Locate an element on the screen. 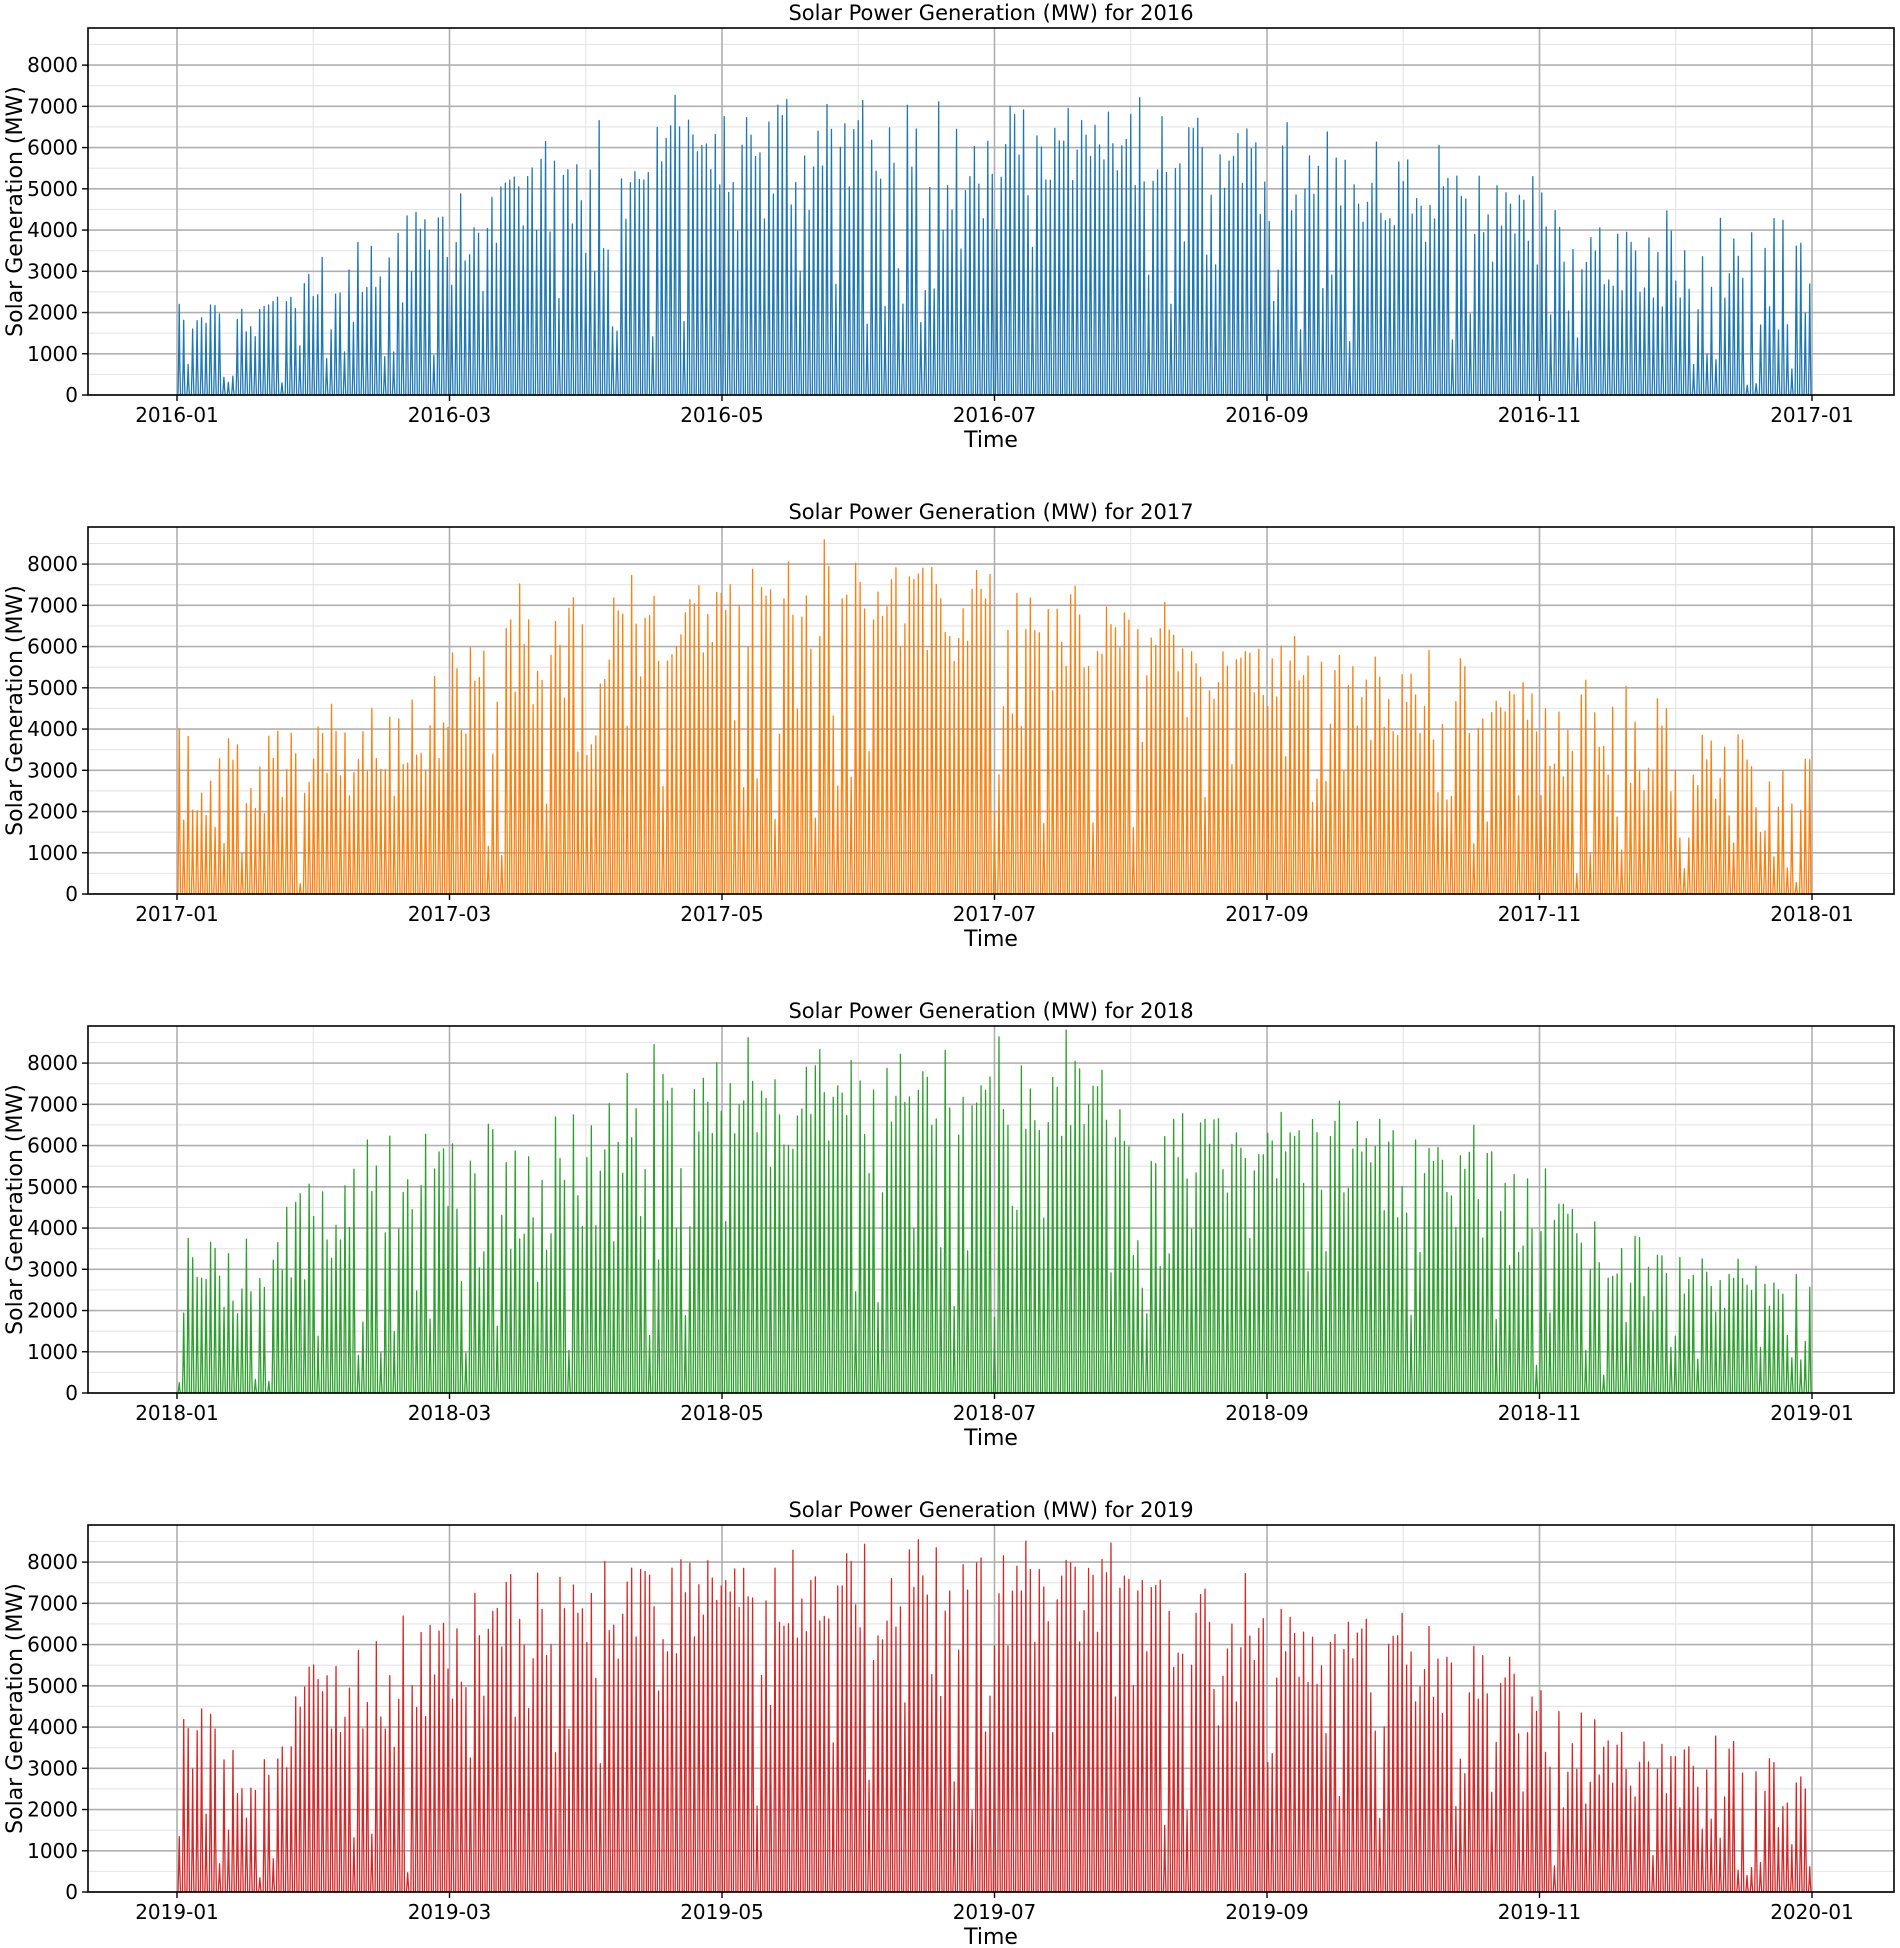 This screenshot has height=1948, width=1900. x-tick-label: 2019-09 is located at coordinates (1267, 1912).